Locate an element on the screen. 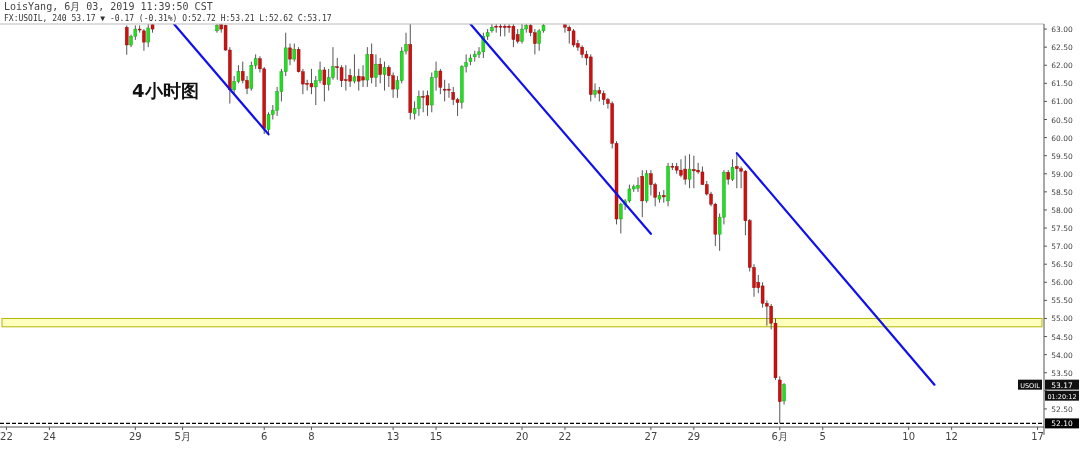  x-tick-label: 20 is located at coordinates (522, 436).